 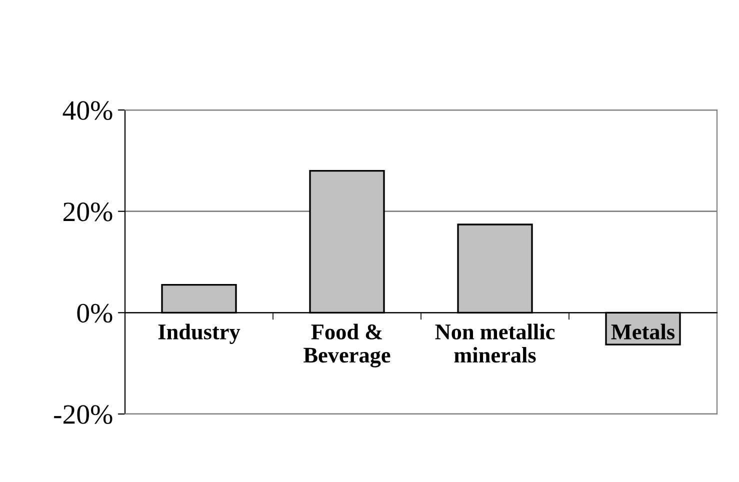 I want to click on x-tick-label: Industry, so click(x=199, y=334).